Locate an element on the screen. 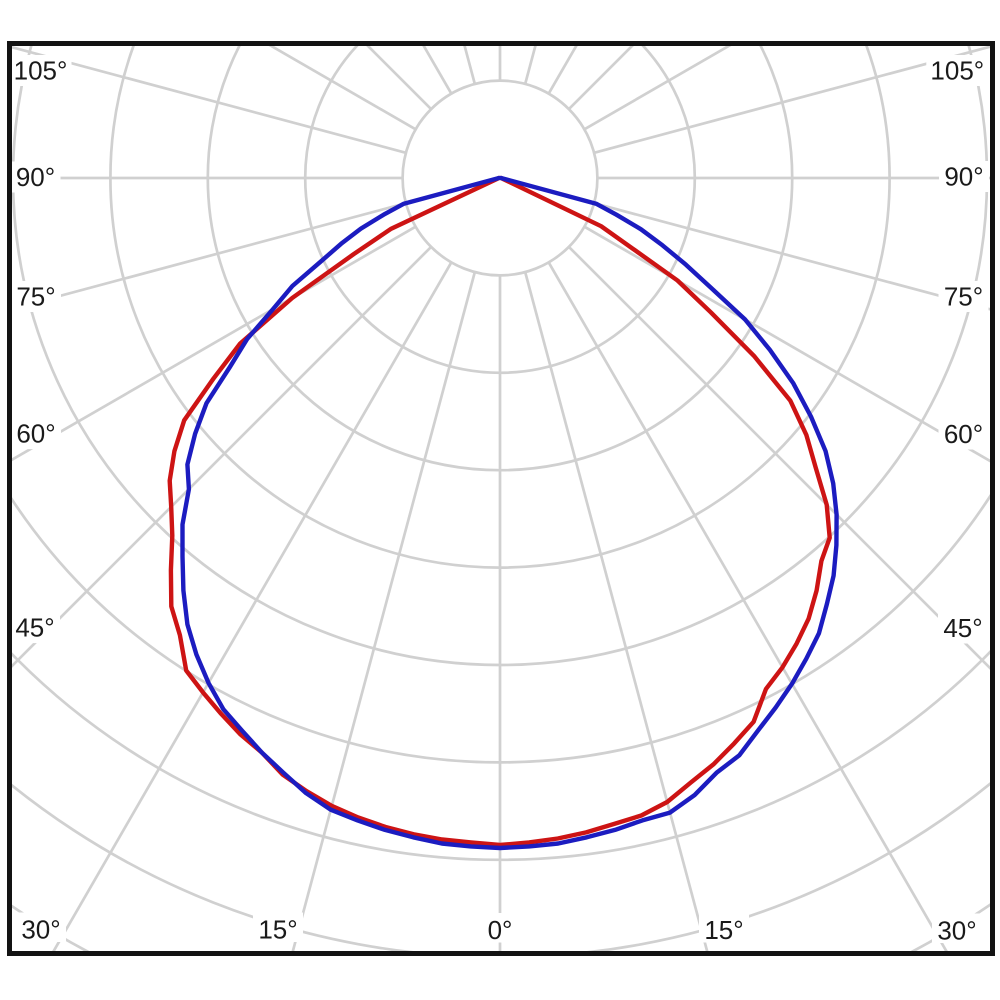 This screenshot has width=1000, height=1000. svg-text: 0° is located at coordinates (500, 930).